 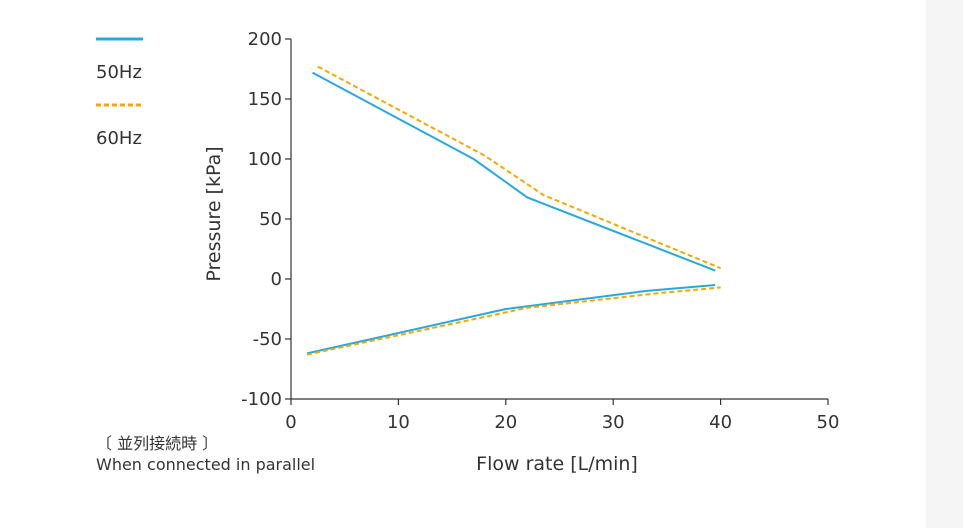 What do you see at coordinates (265, 159) in the screenshot?
I see `y-tick-label: 100` at bounding box center [265, 159].